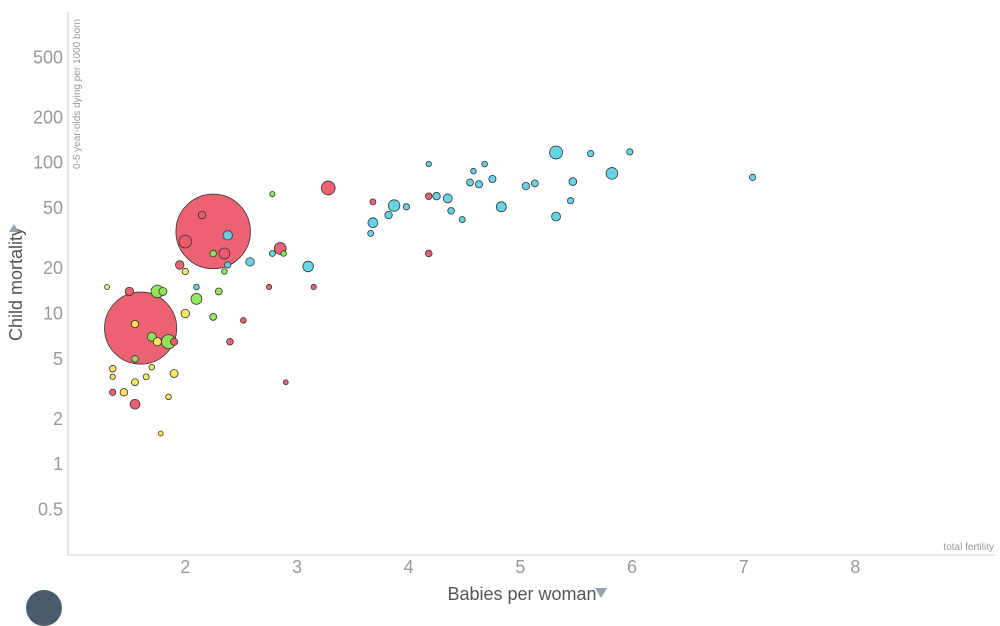 Image resolution: width=1000 pixels, height=626 pixels. I want to click on x-tick-label: 3, so click(297, 567).